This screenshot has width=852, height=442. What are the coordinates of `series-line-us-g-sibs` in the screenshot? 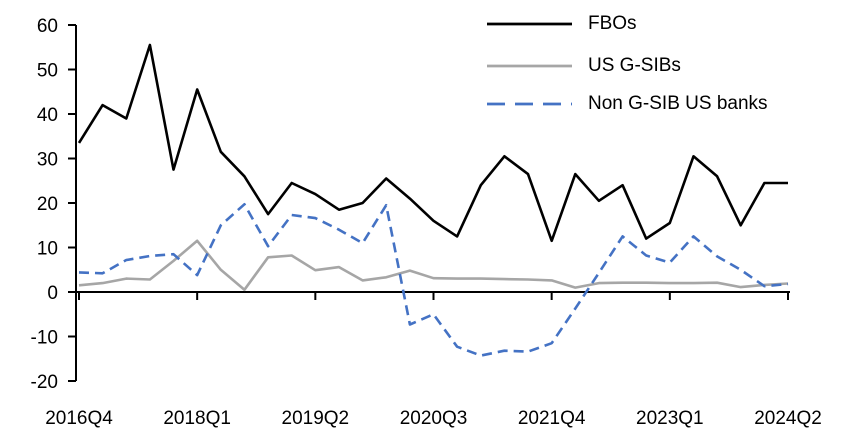 It's located at (433, 265).